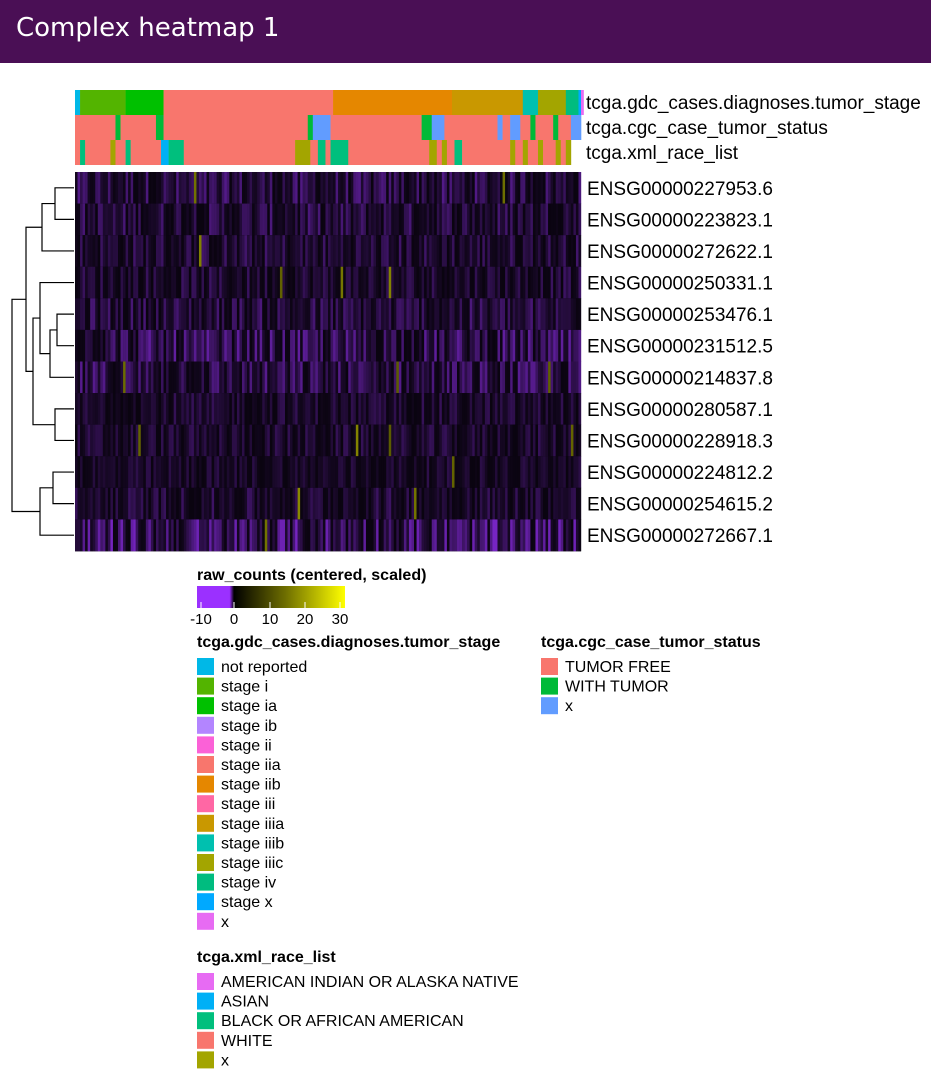 This screenshot has width=931, height=1076. I want to click on row-label: ENSG00000214837.8, so click(680, 378).